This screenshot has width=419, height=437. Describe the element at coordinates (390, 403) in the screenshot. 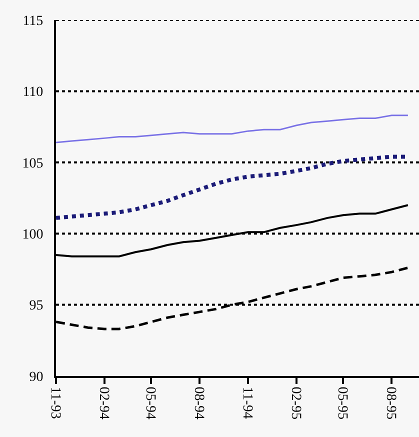

I see `x-tick-label: 08-95` at that location.